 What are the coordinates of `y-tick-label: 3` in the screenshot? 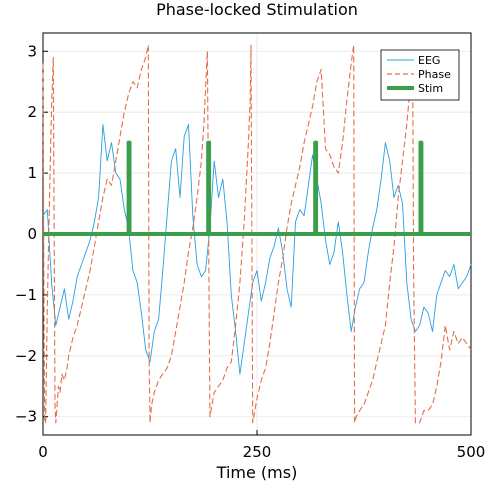 It's located at (32, 51).